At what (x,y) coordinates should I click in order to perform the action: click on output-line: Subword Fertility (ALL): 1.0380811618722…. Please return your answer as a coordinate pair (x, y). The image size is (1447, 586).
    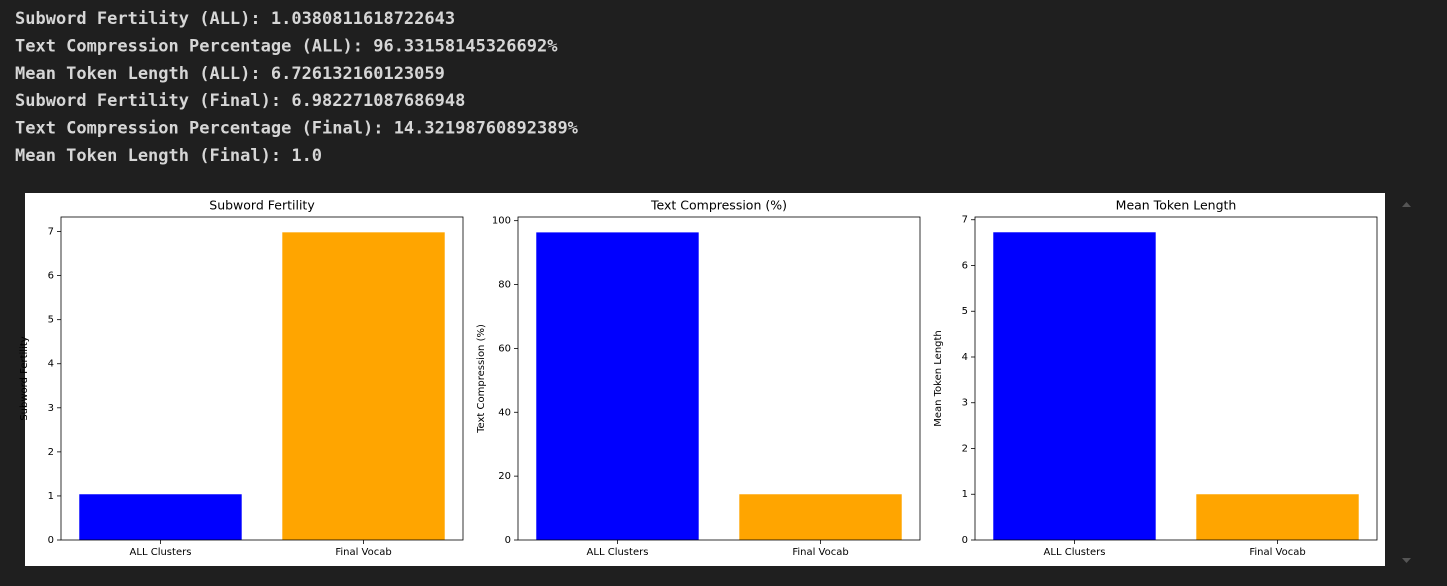
    Looking at the image, I should click on (235, 19).